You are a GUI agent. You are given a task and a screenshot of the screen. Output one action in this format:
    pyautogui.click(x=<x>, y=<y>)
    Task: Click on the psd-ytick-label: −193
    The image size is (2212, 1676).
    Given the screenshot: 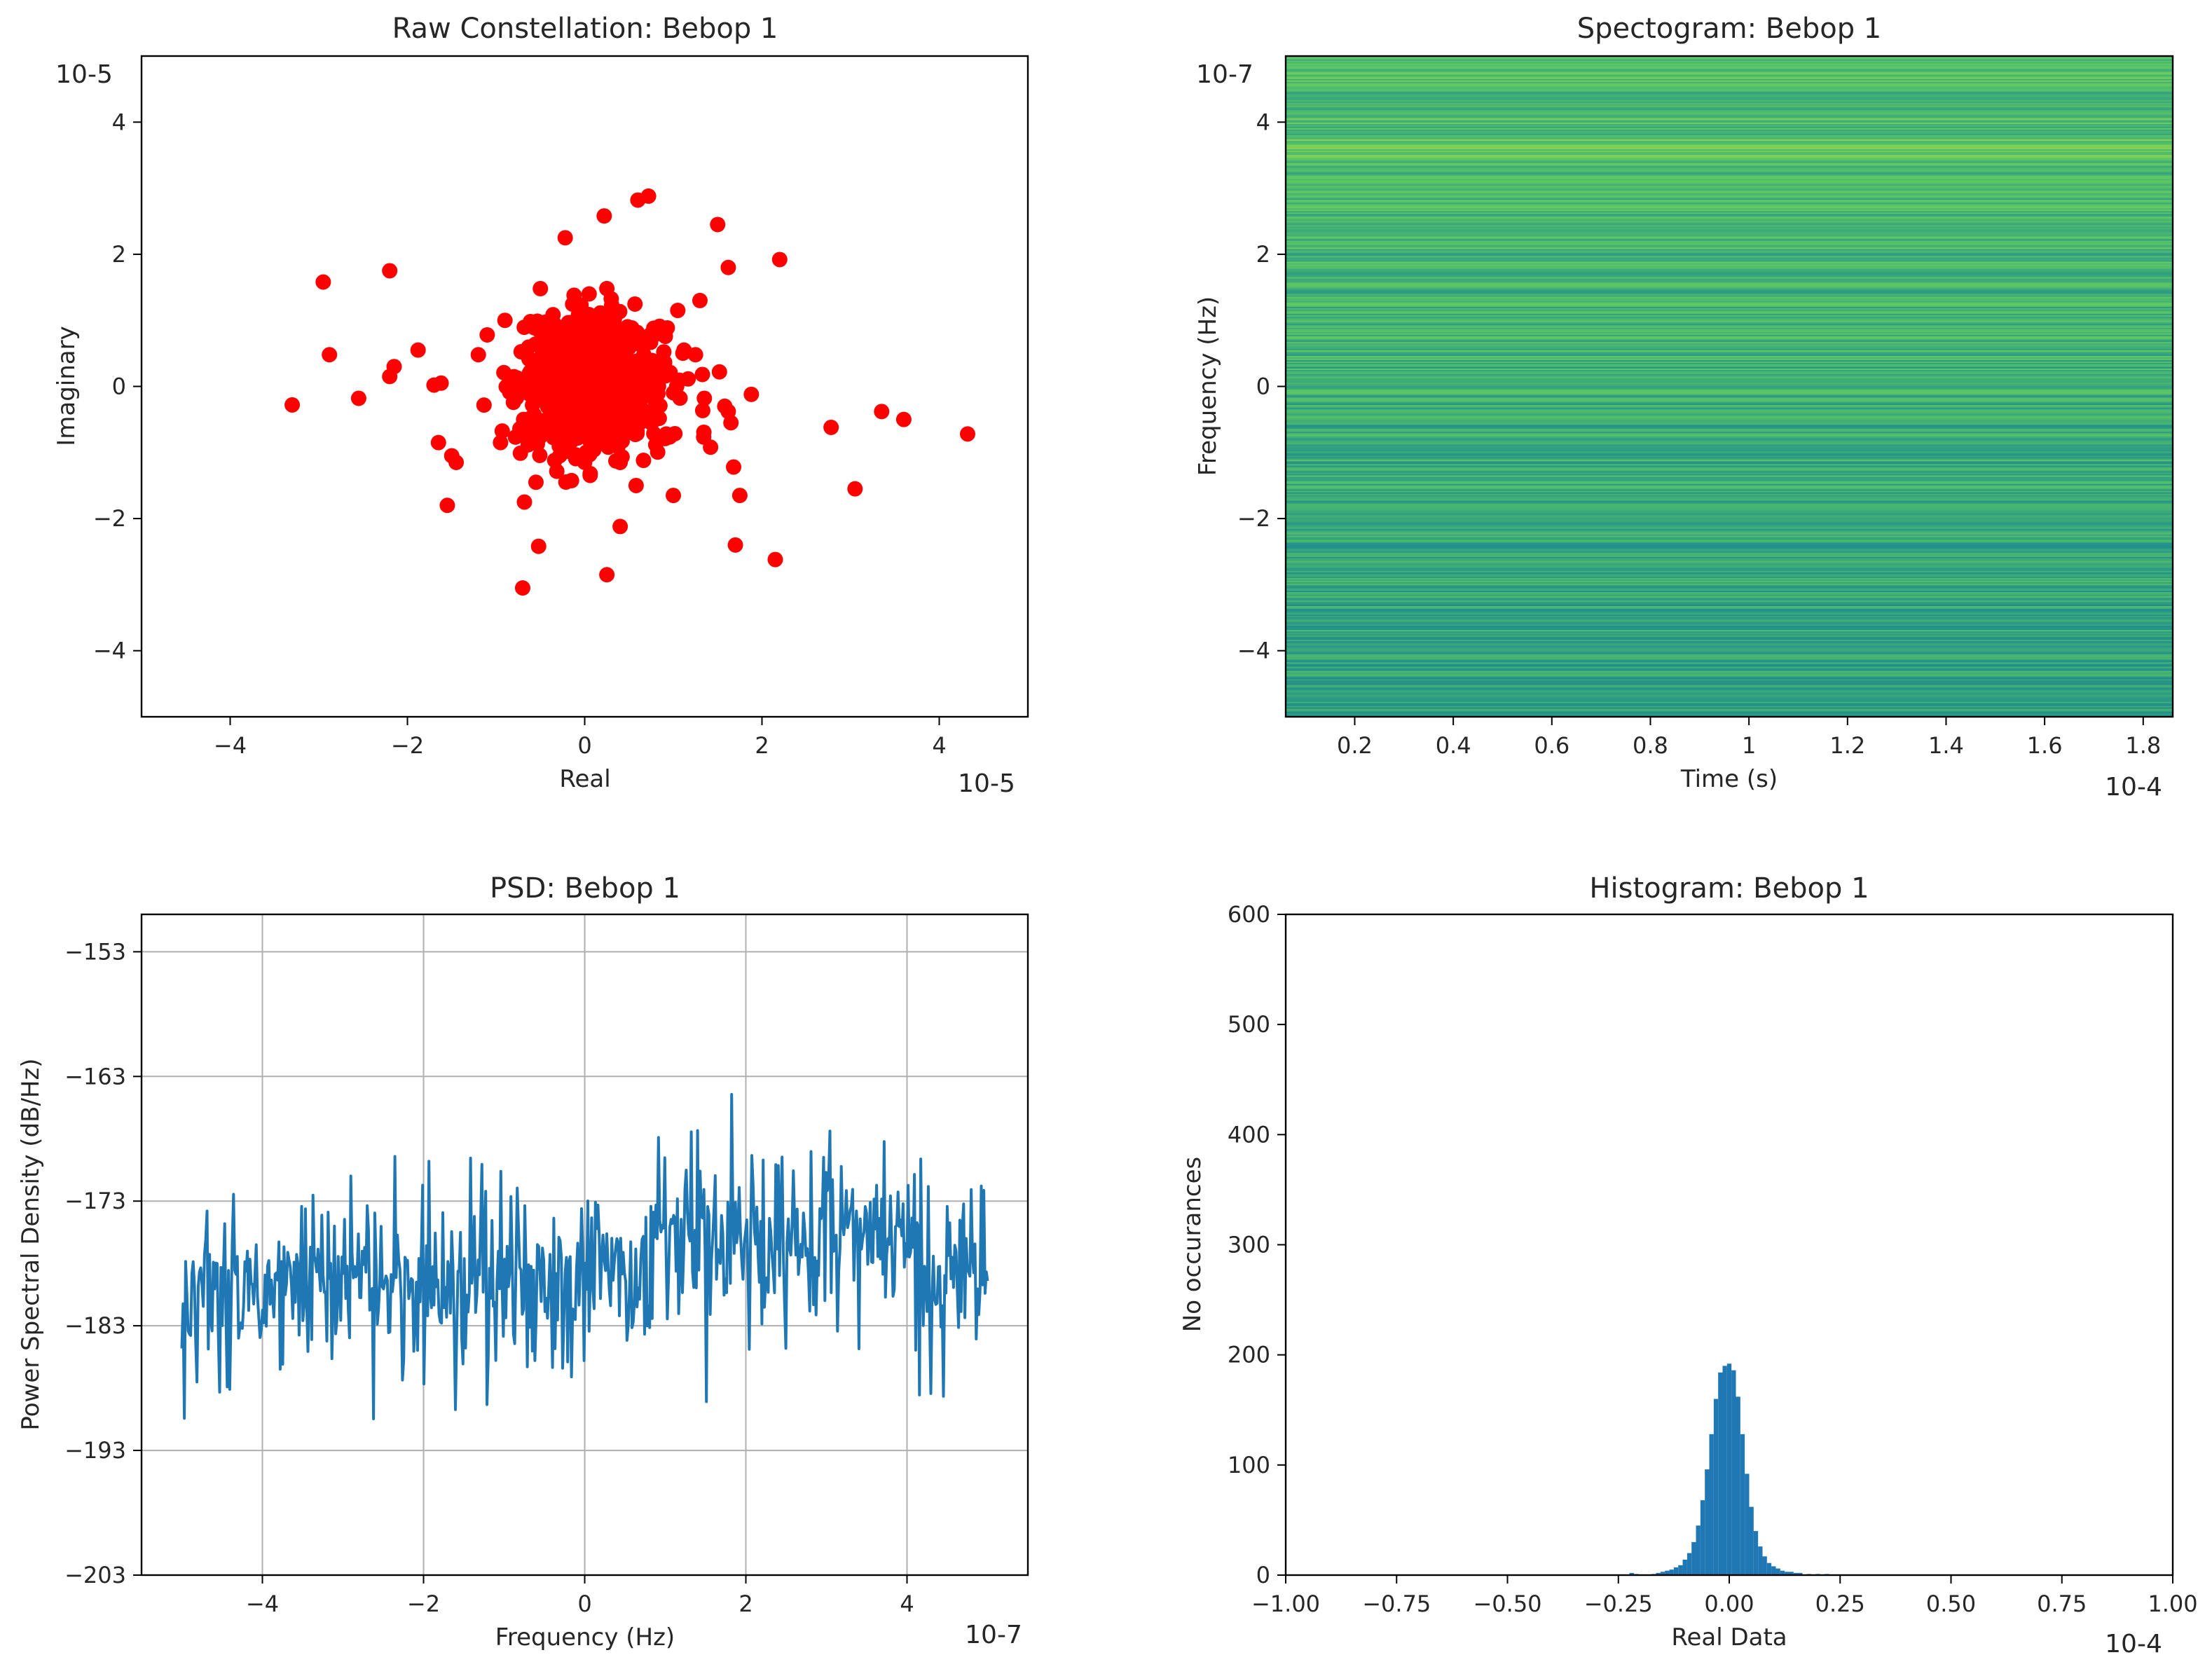 What is the action you would take?
    pyautogui.click(x=95, y=1450)
    